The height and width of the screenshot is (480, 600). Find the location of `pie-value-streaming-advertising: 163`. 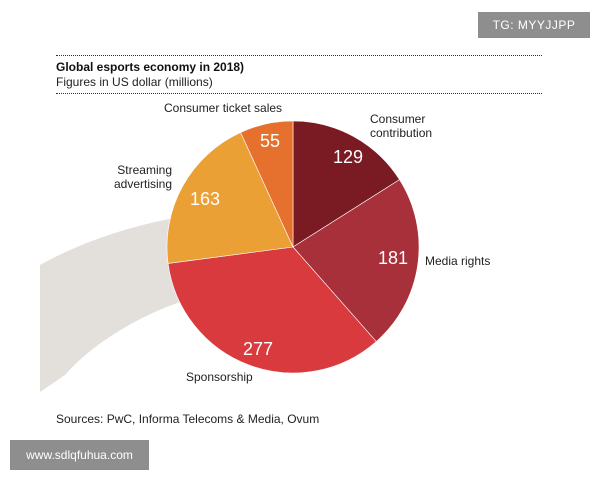

pie-value-streaming-advertising: 163 is located at coordinates (205, 199).